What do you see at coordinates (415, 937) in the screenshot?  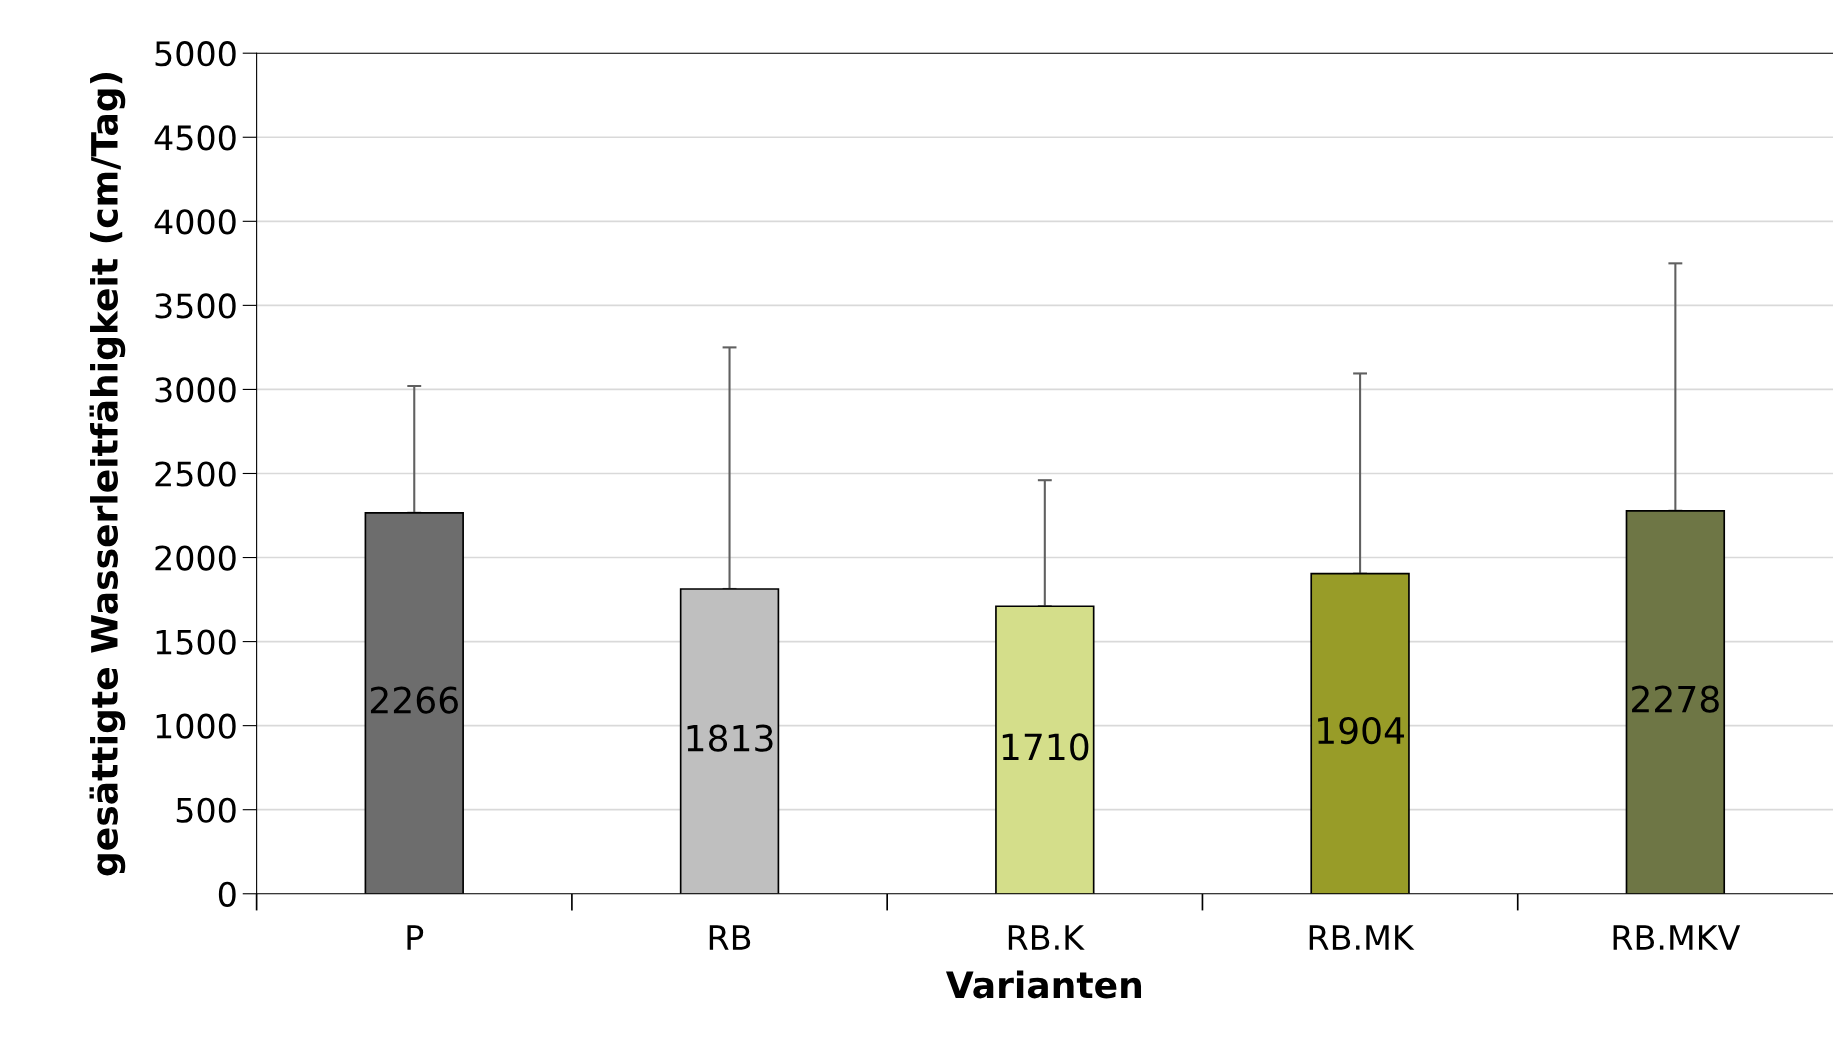 I see `x-tick-label: P` at bounding box center [415, 937].